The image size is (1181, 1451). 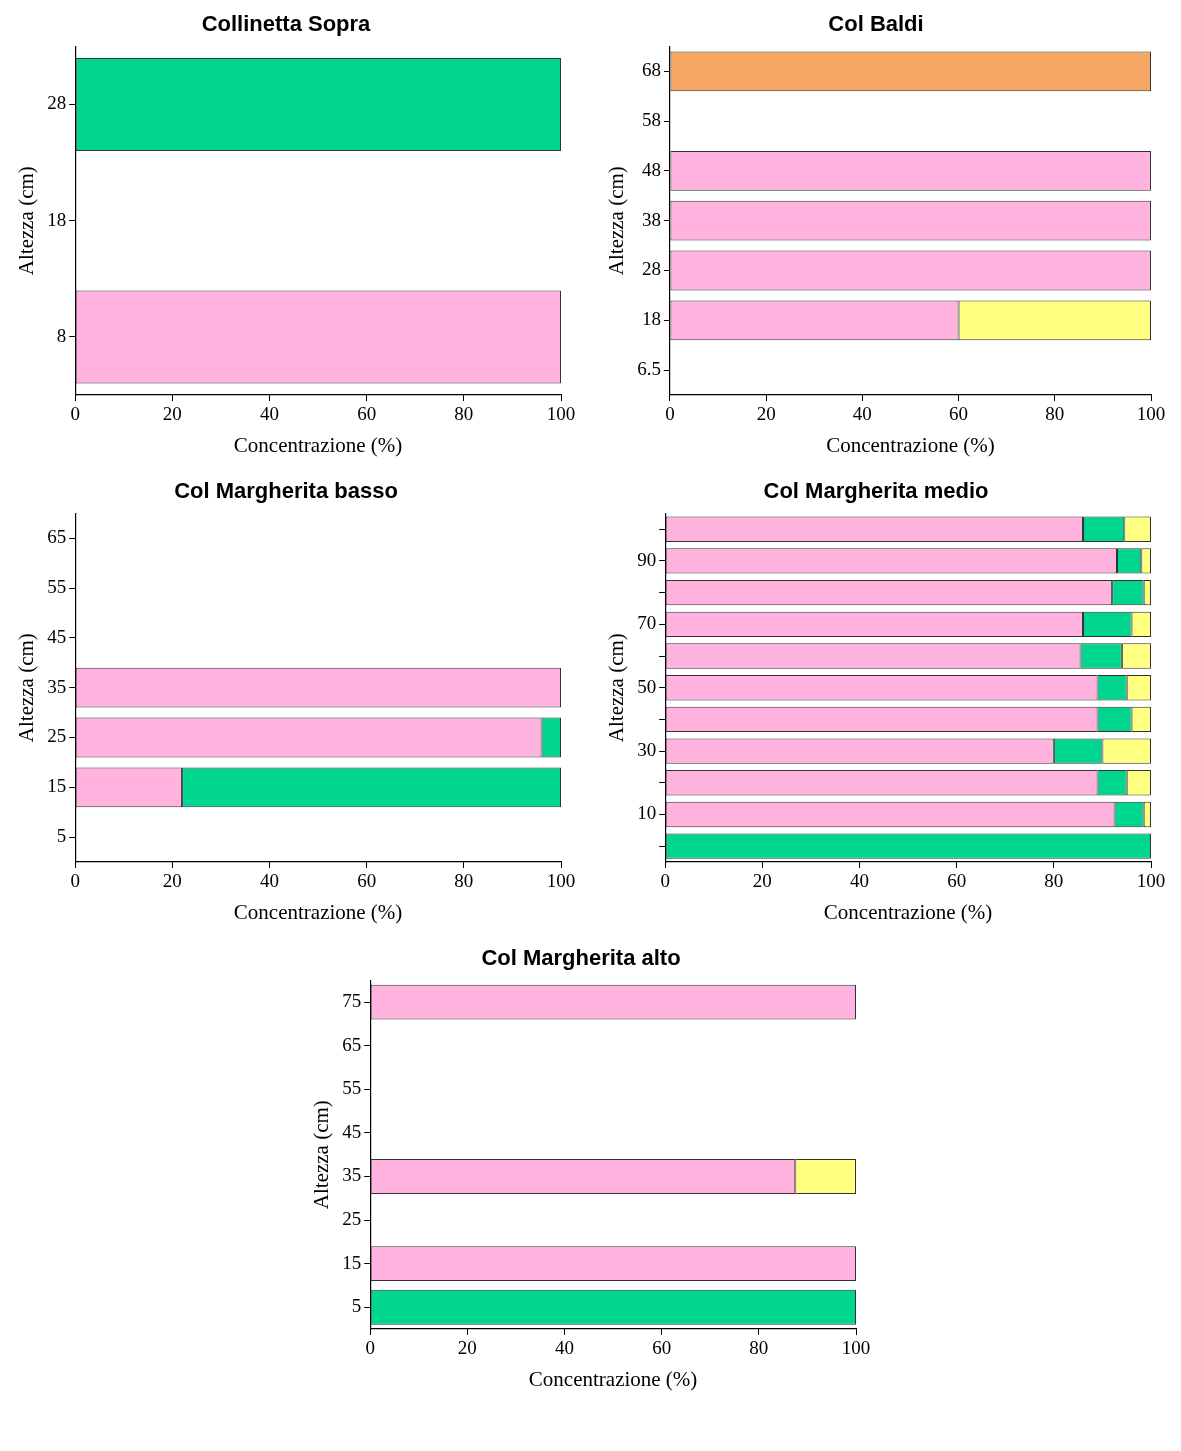 I want to click on y-tick-label: 75, so click(x=351, y=1001).